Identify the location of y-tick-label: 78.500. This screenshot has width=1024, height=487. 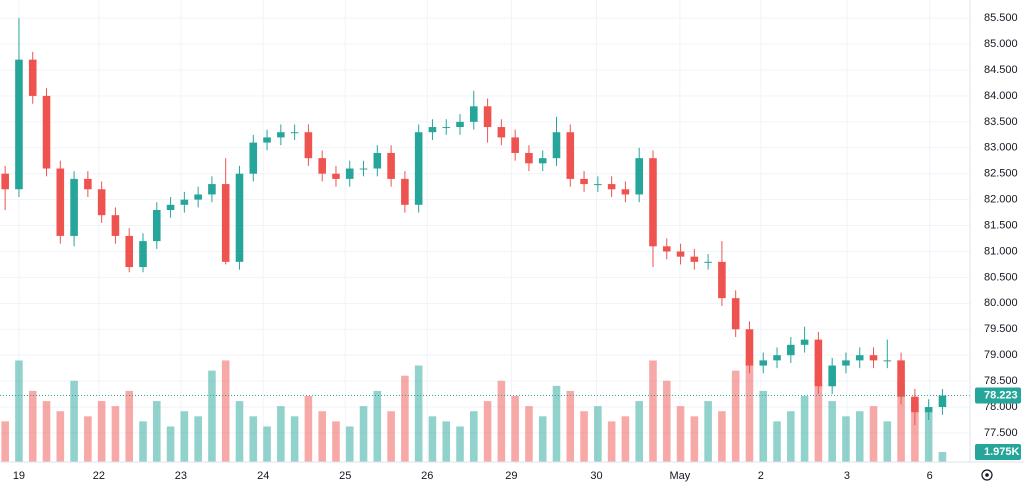
(1001, 381).